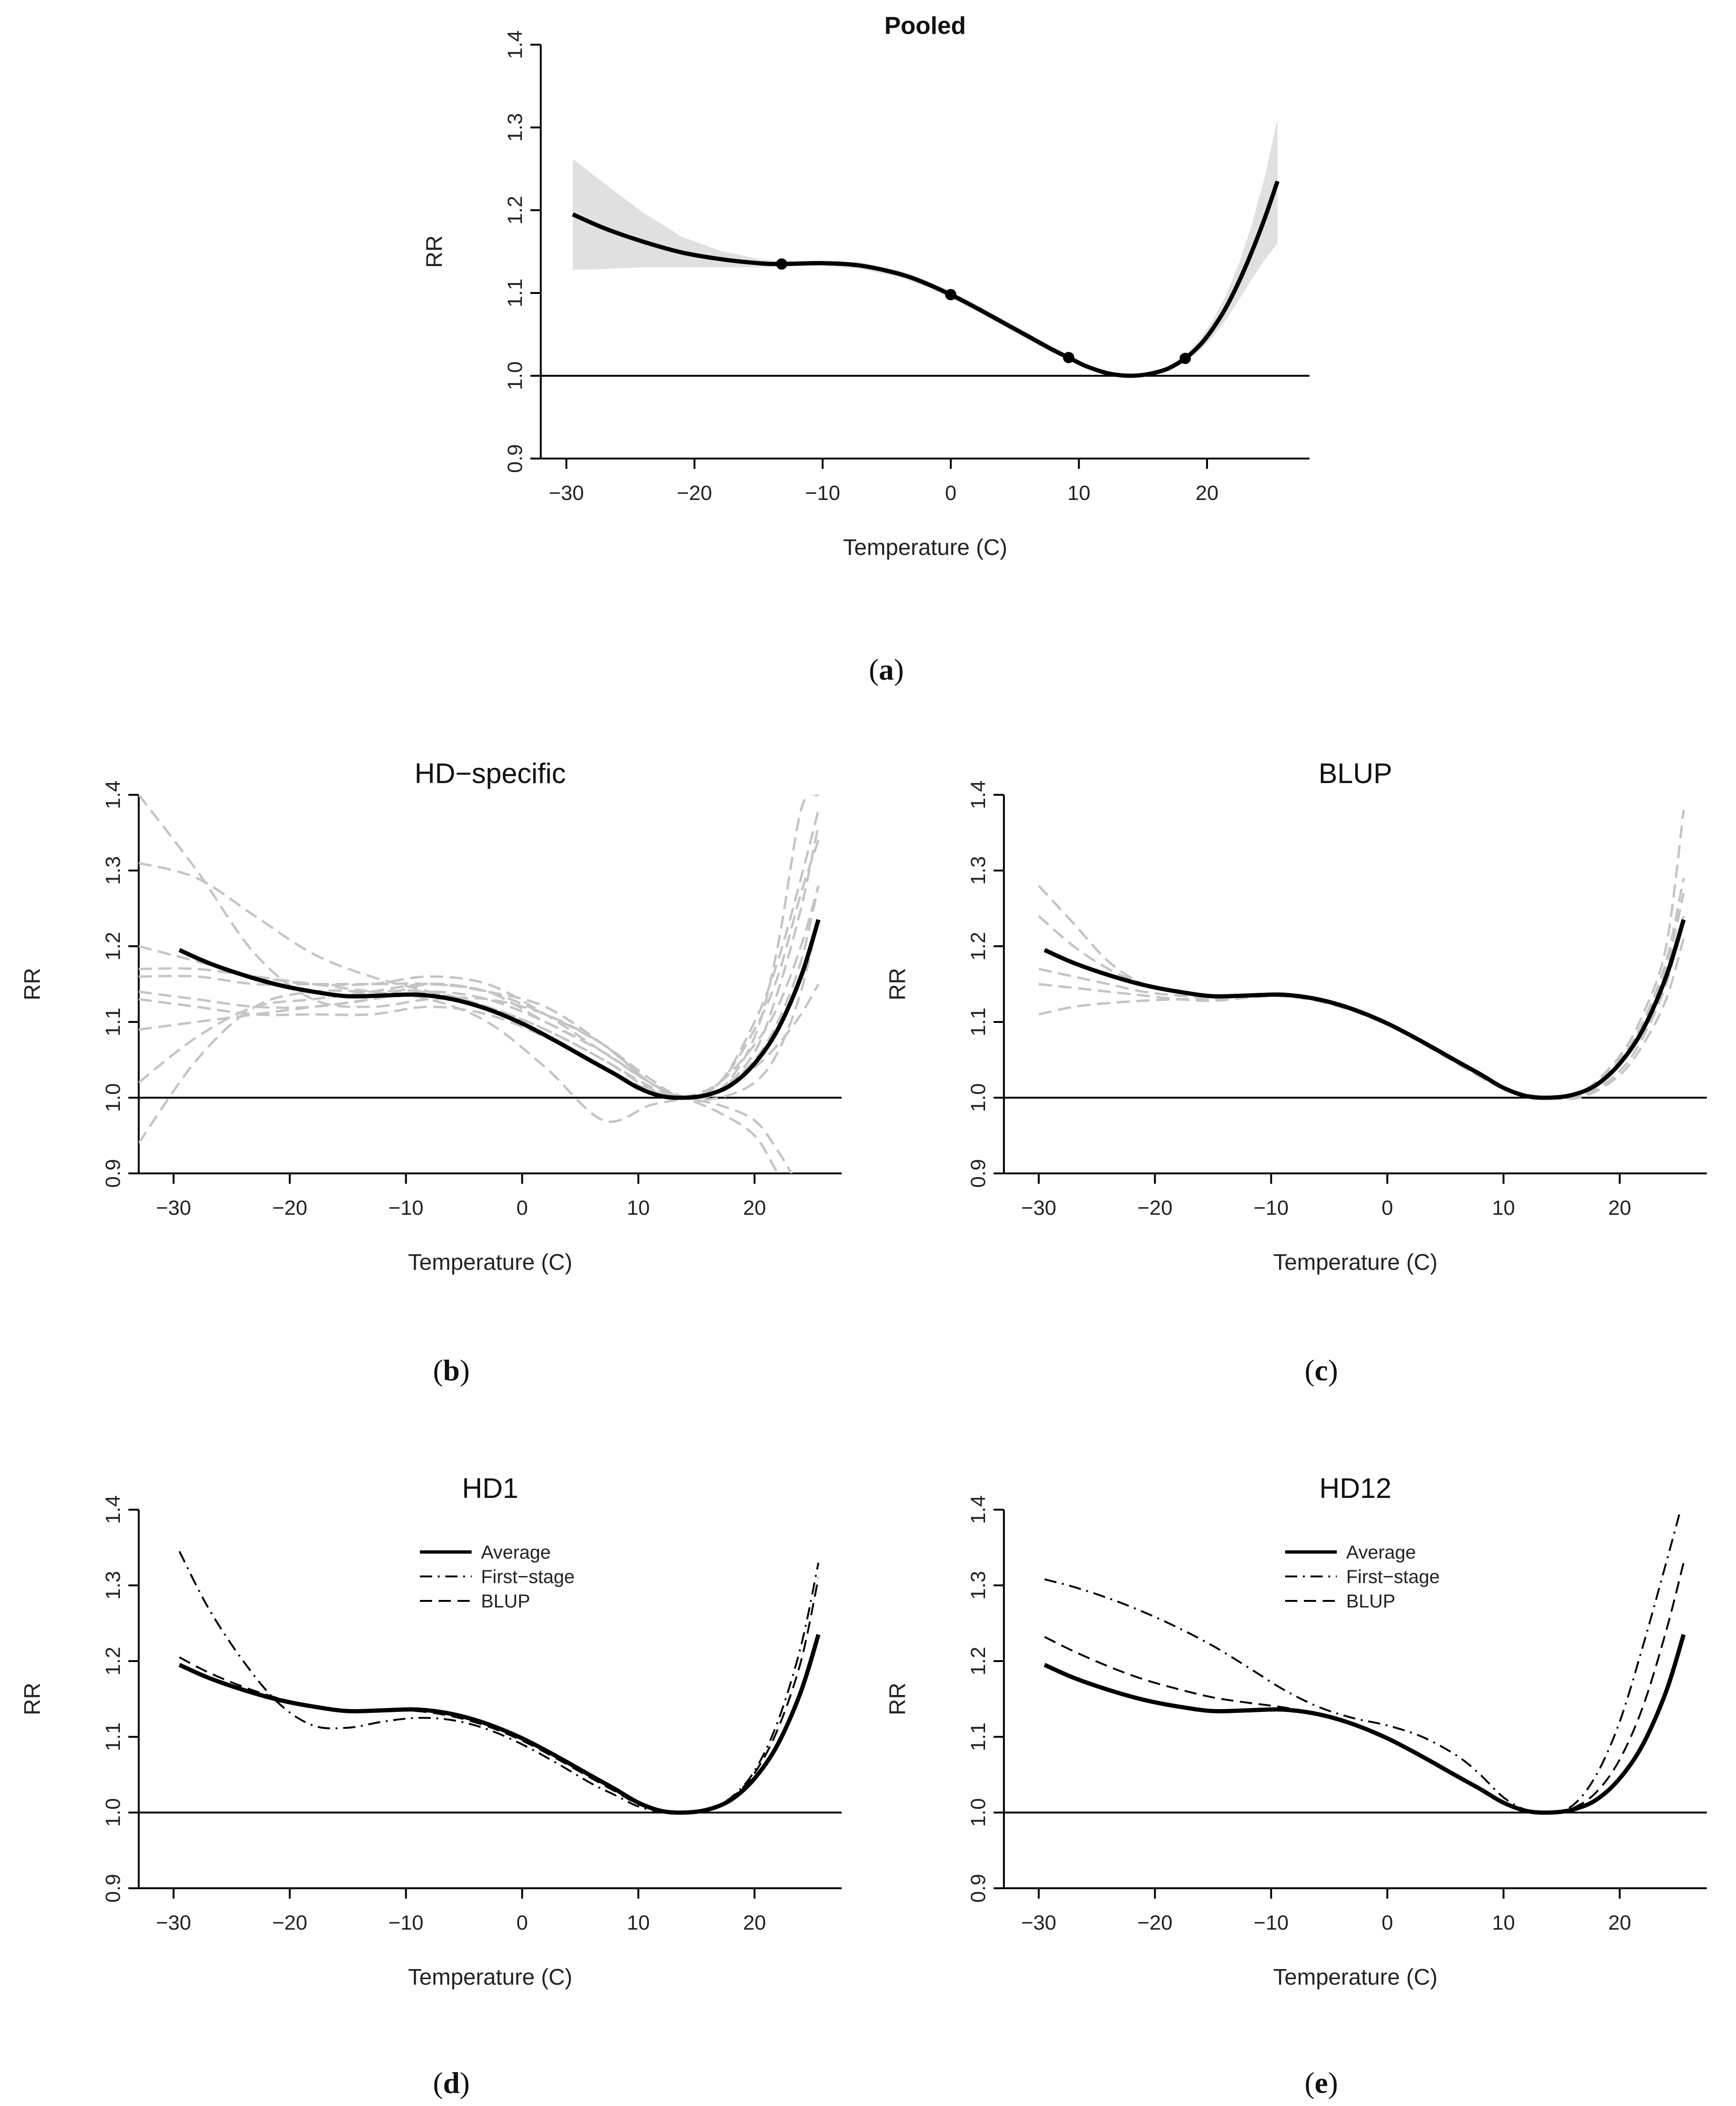 The image size is (1736, 2106). What do you see at coordinates (978, 1097) in the screenshot?
I see `y-tick-label-c: 1.0` at bounding box center [978, 1097].